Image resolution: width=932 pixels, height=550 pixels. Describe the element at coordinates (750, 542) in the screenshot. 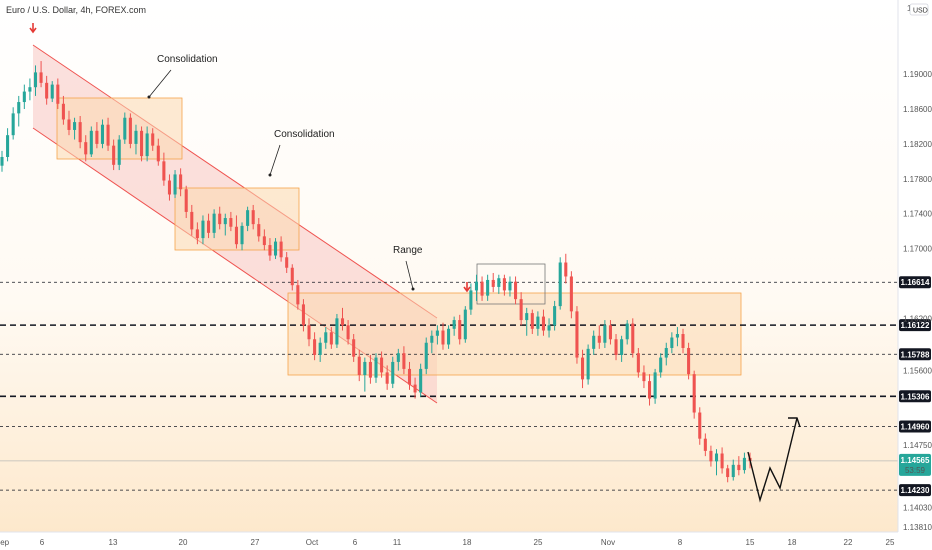

I see `x-tick-label: 15` at that location.